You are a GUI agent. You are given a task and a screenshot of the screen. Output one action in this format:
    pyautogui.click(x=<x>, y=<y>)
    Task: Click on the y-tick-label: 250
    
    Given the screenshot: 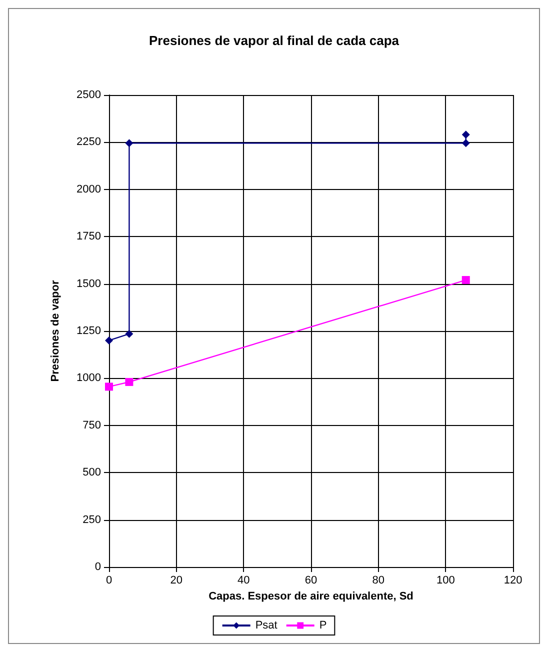 What is the action you would take?
    pyautogui.click(x=91, y=520)
    